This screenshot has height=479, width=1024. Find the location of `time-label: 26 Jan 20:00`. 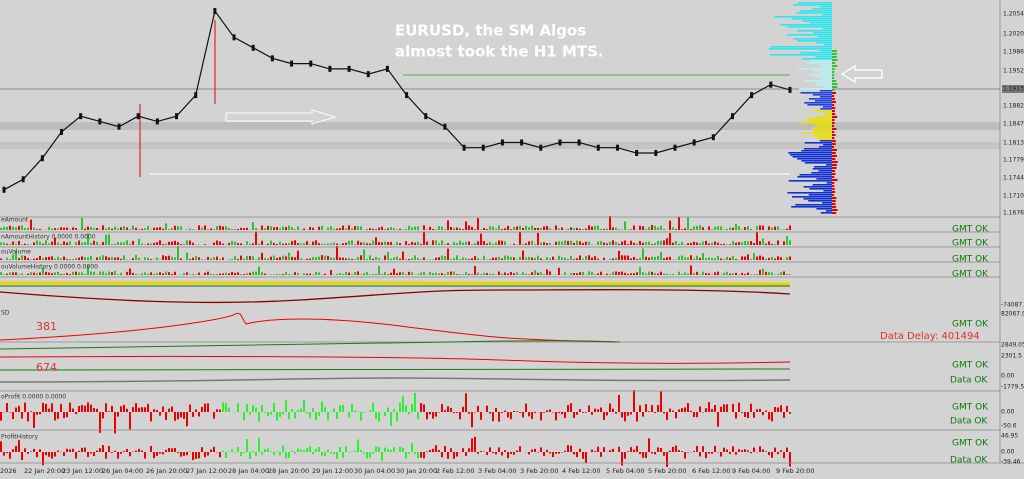

time-label: 26 Jan 20:00 is located at coordinates (166, 471).